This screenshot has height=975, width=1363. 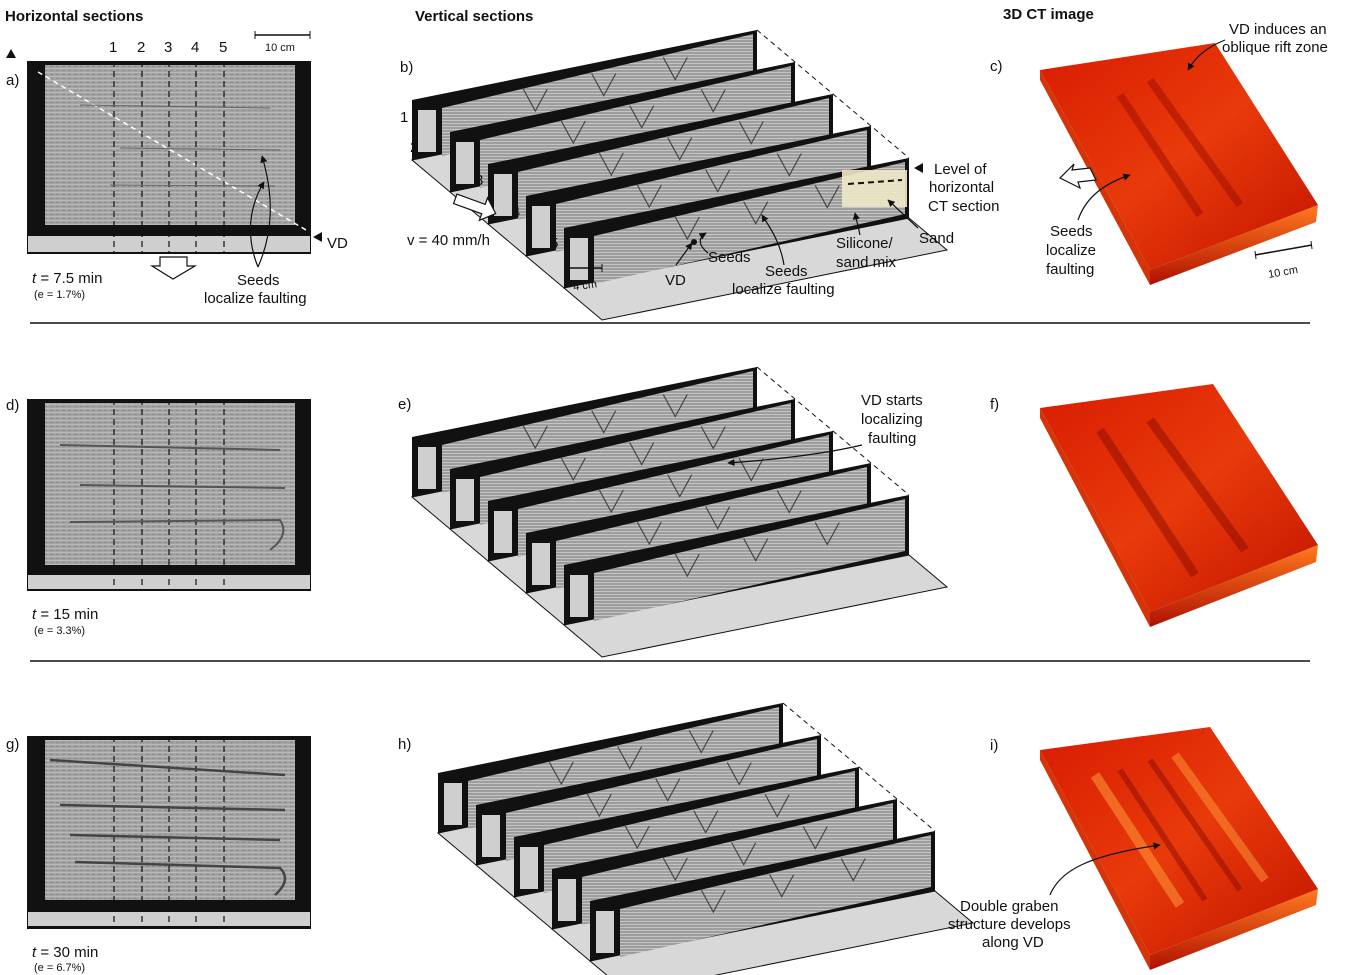 What do you see at coordinates (12, 744) in the screenshot?
I see `panel-label-g: g)` at bounding box center [12, 744].